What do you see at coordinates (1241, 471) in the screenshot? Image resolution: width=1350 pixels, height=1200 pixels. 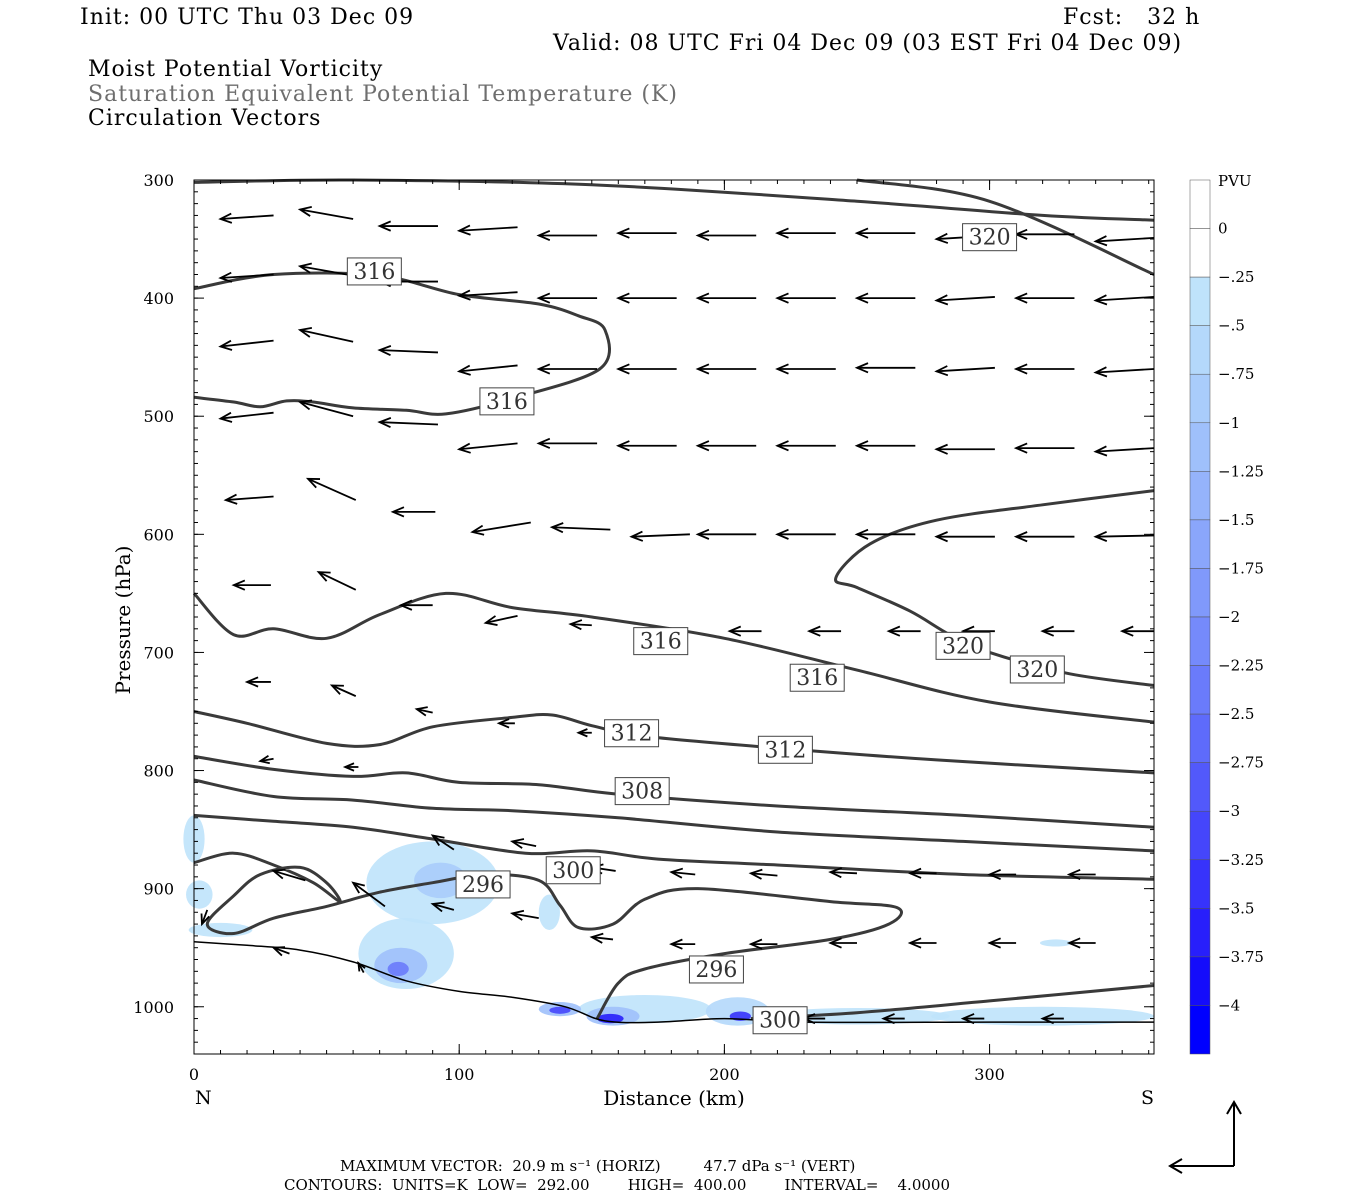 I see `colorbar-label-5: −1.25` at bounding box center [1241, 471].